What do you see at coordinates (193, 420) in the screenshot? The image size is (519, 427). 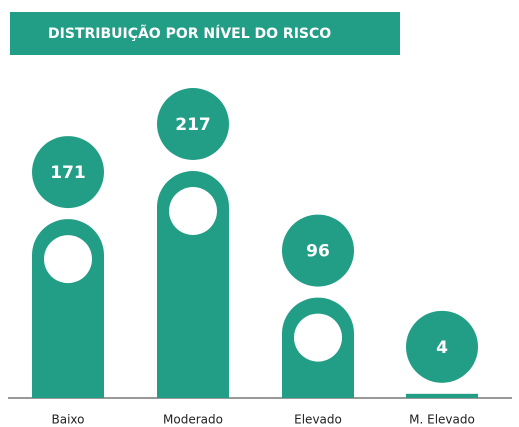 I see `x-tick-label: Moderado` at bounding box center [193, 420].